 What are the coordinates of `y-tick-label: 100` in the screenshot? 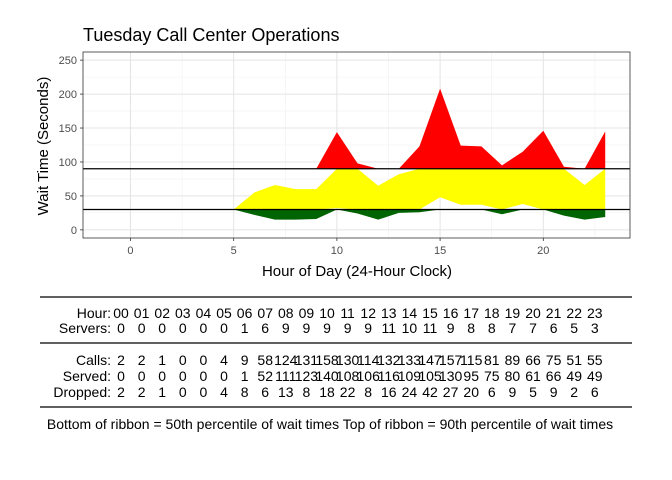 It's located at (68, 163).